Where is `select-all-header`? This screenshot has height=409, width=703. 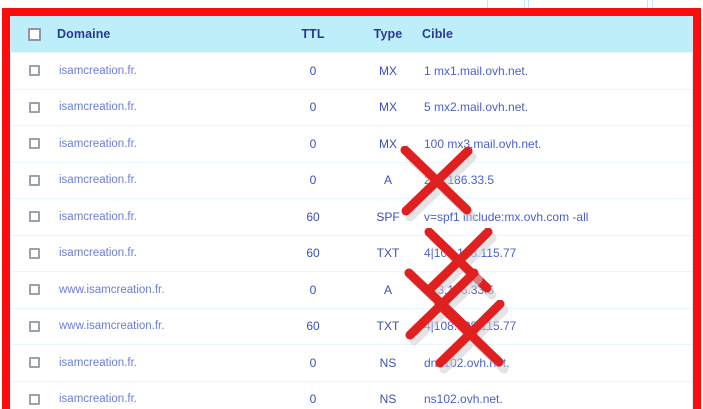
select-all-header is located at coordinates (34, 34).